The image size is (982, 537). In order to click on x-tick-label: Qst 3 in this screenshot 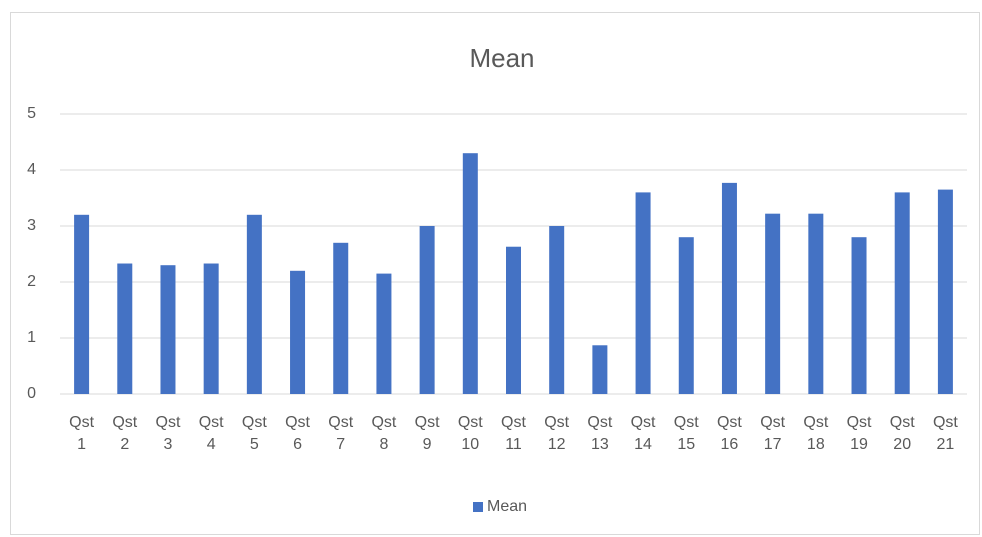, I will do `click(168, 433)`.